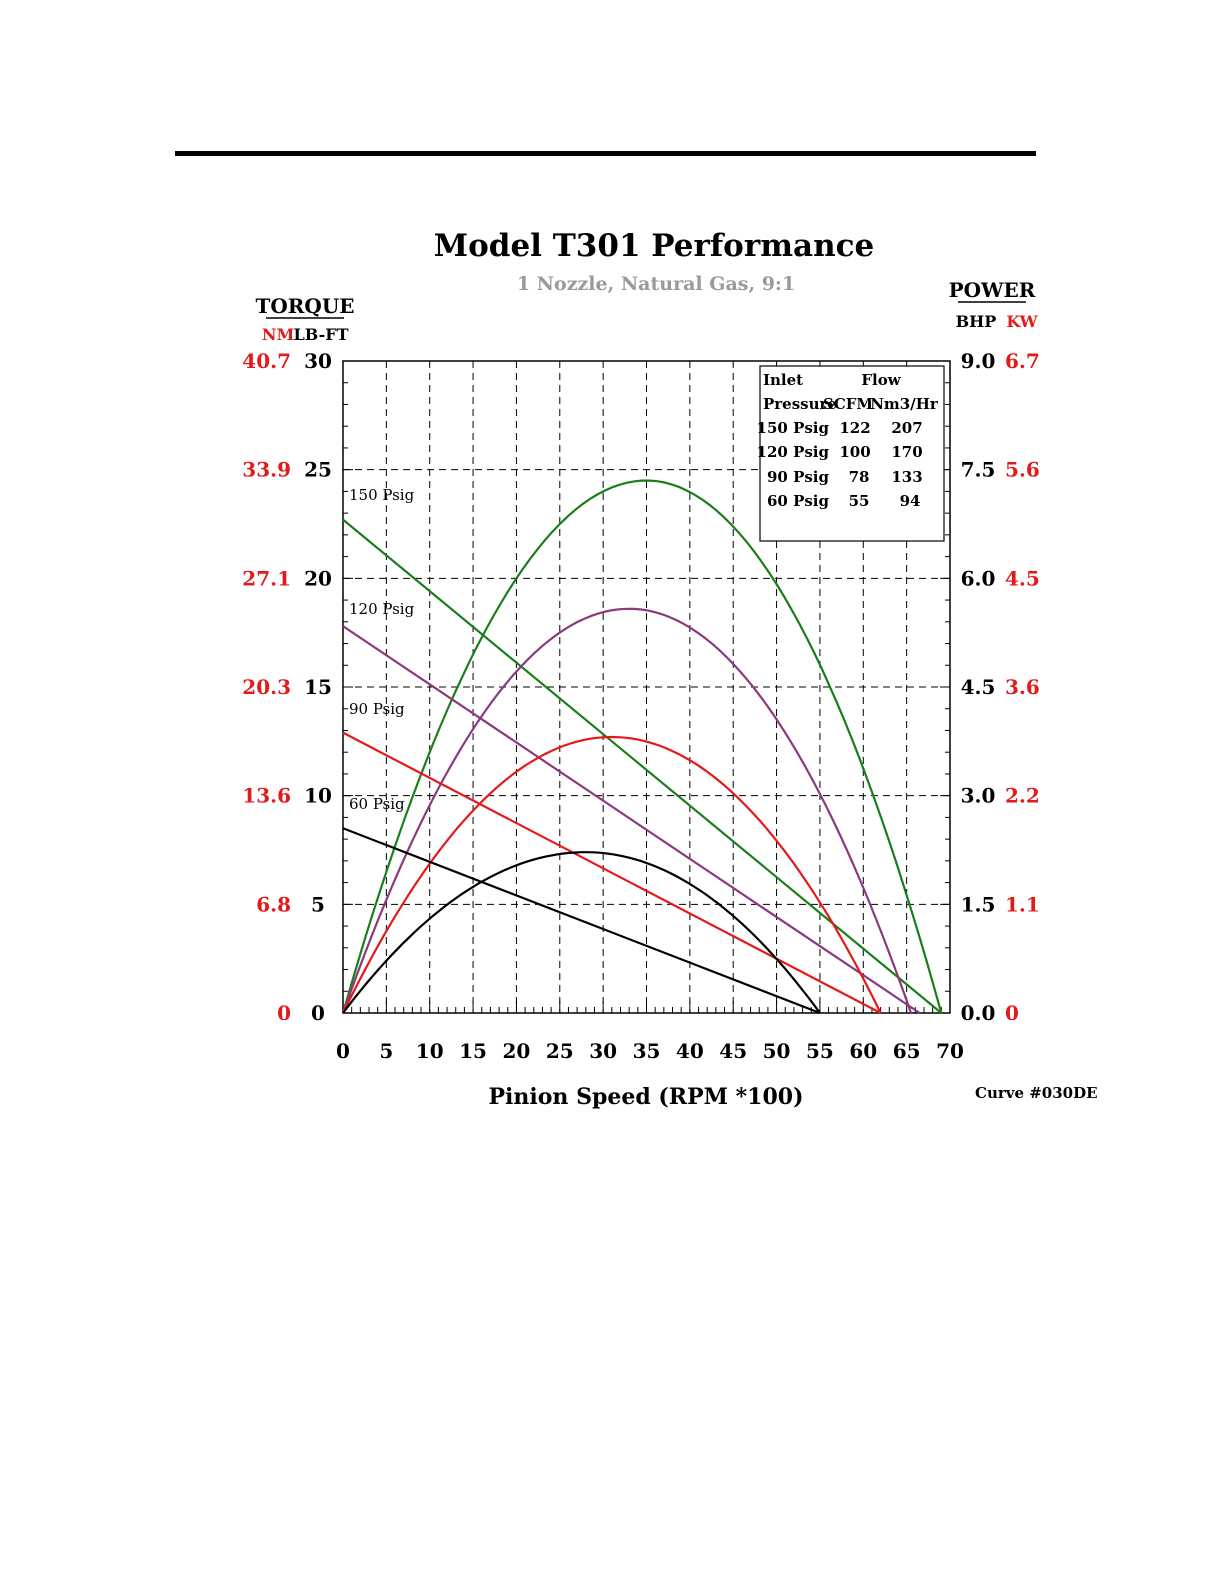  I want to click on y-left-tick-lbft: 15, so click(318, 687).